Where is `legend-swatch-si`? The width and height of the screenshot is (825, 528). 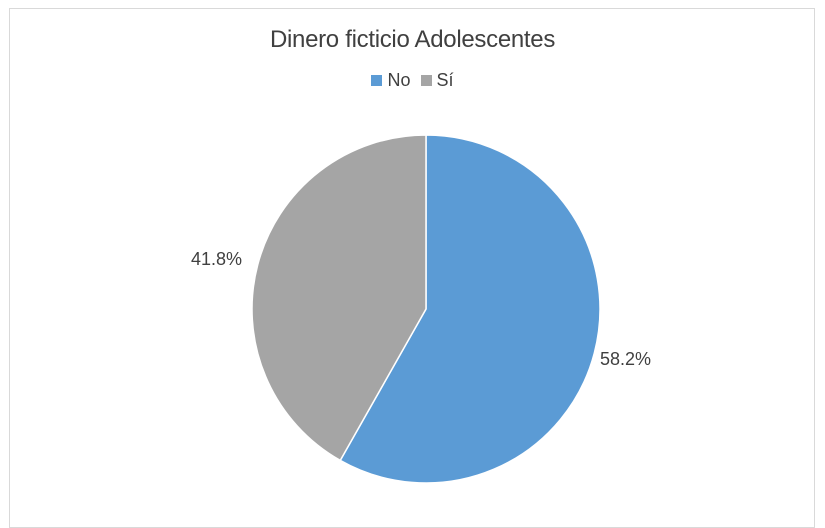 legend-swatch-si is located at coordinates (426, 80).